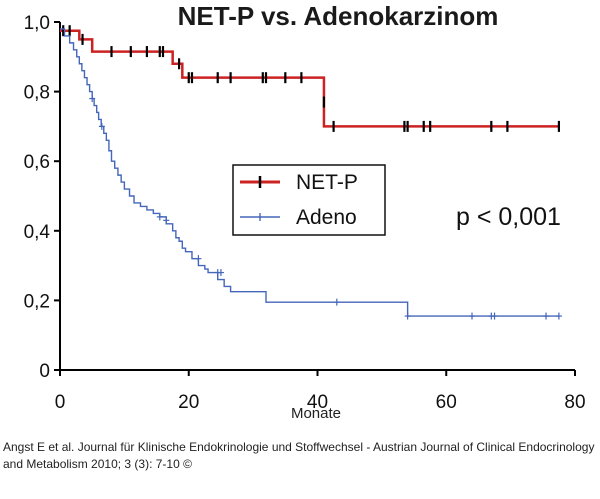 The image size is (600, 499). Describe the element at coordinates (317, 402) in the screenshot. I see `x-tick-label: 40` at that location.